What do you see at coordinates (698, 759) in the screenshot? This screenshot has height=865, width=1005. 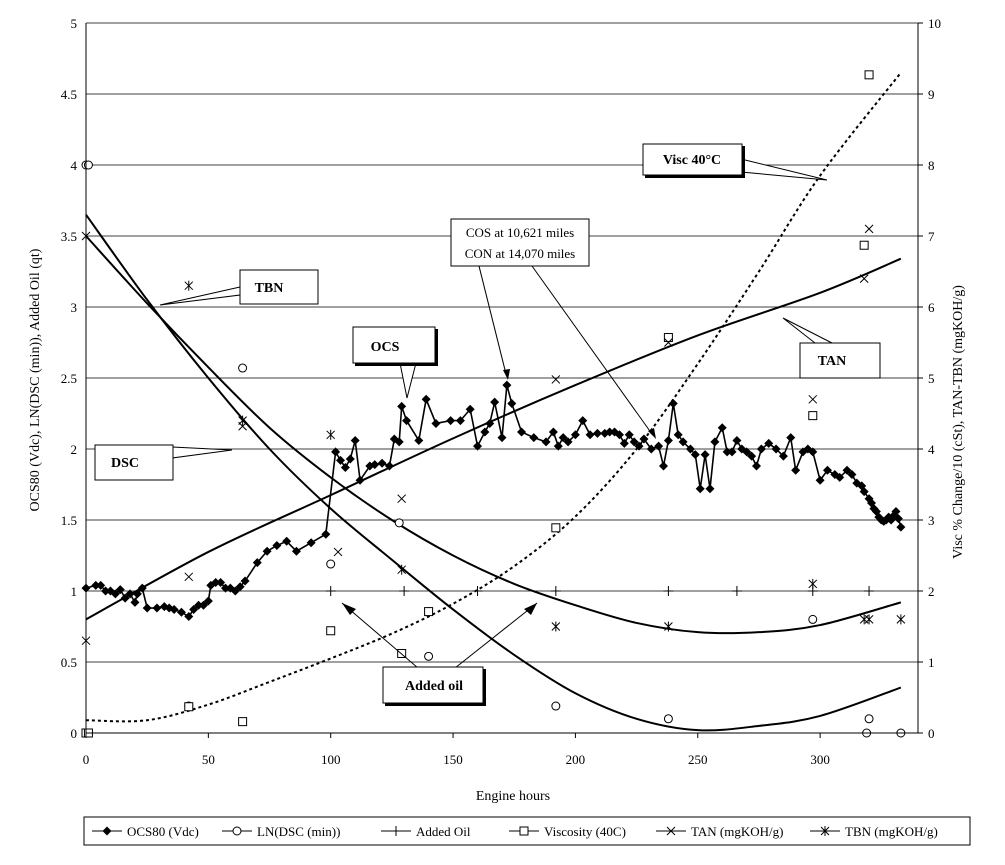 I see `x-tick-label: 250` at bounding box center [698, 759].